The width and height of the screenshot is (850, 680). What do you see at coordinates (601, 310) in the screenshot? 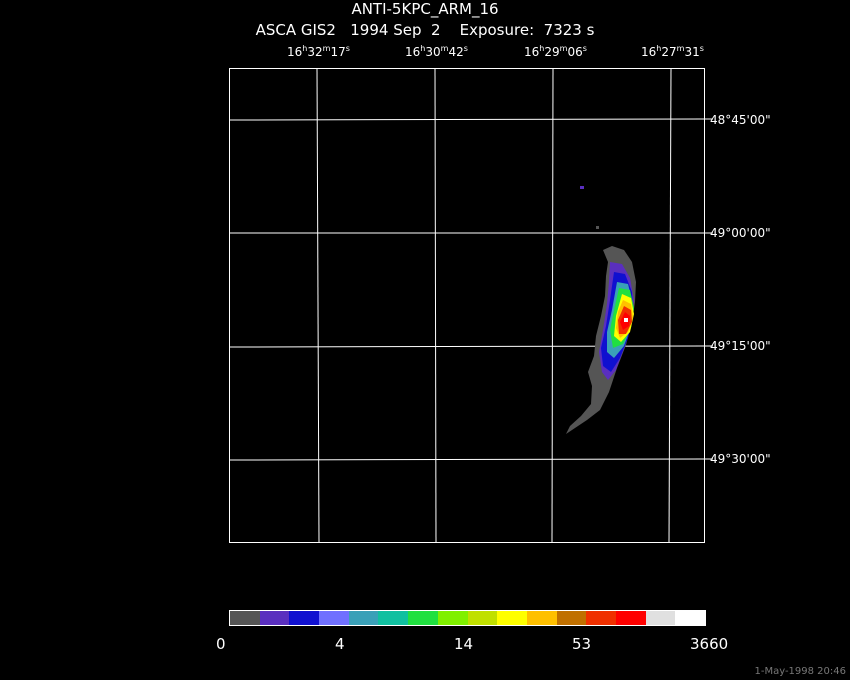
I see `xray-emission` at bounding box center [601, 310].